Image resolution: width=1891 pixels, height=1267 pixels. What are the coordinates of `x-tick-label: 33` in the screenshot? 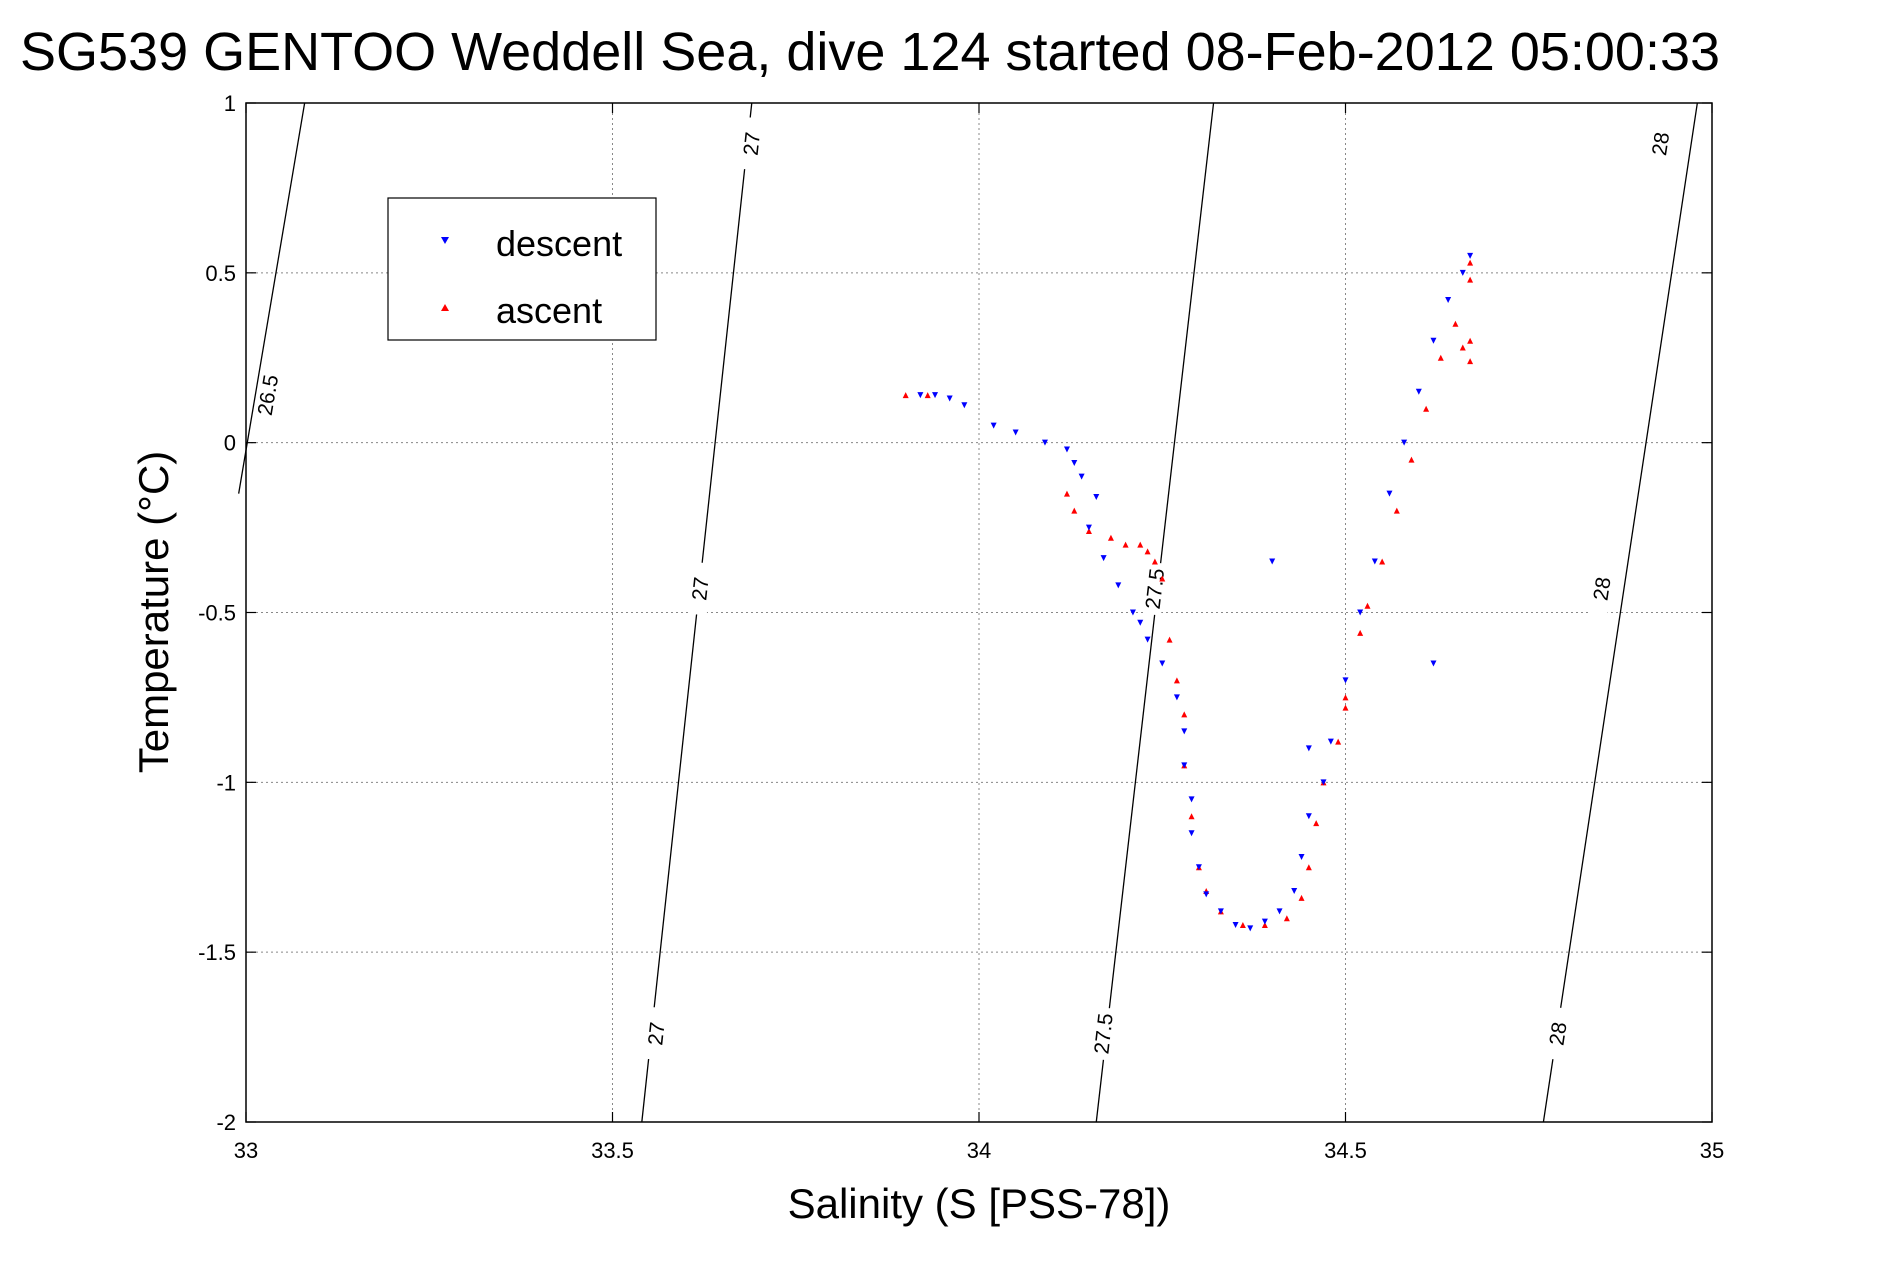 It's located at (246, 1150).